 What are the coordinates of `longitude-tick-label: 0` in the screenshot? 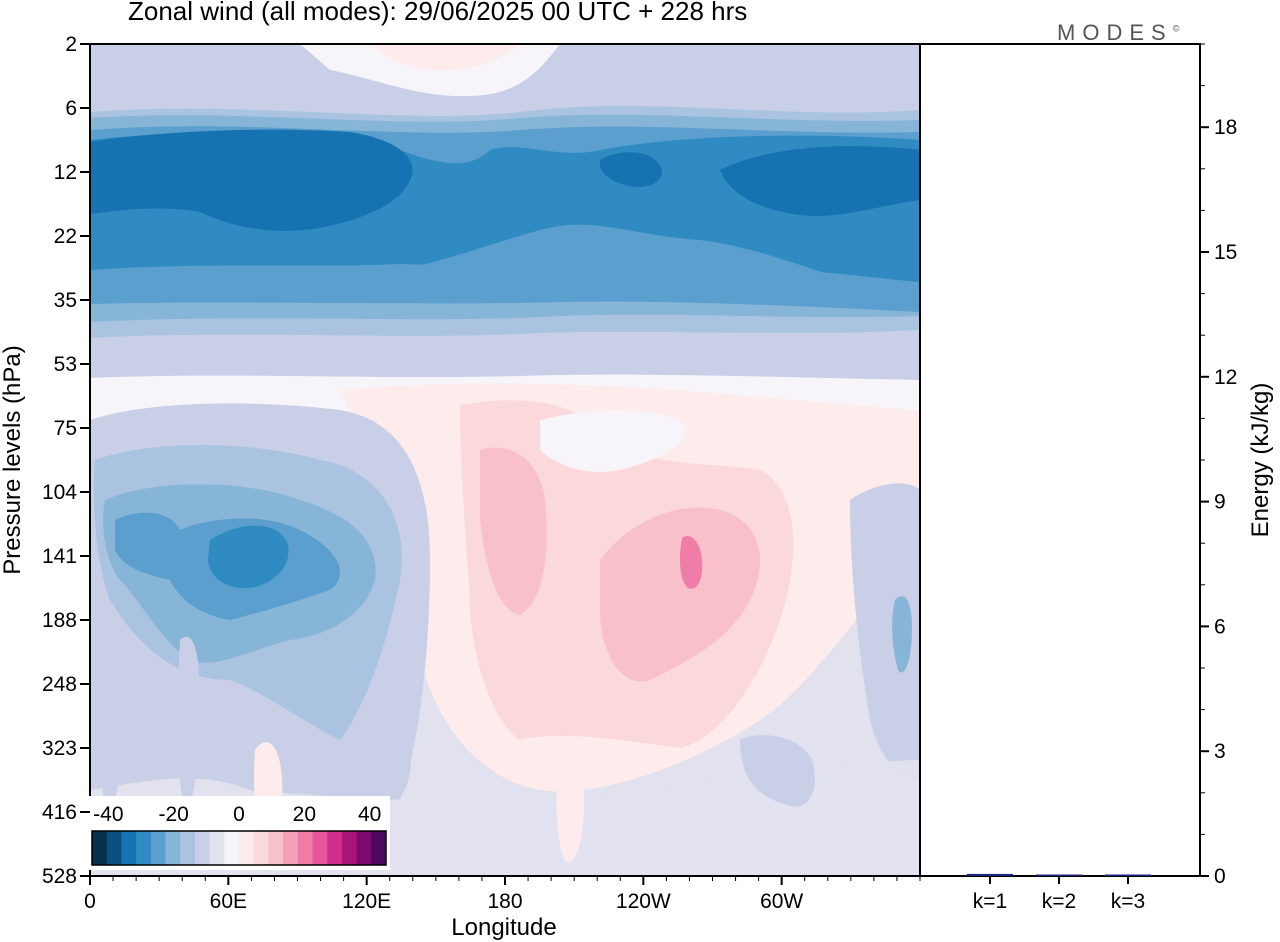 It's located at (90, 901).